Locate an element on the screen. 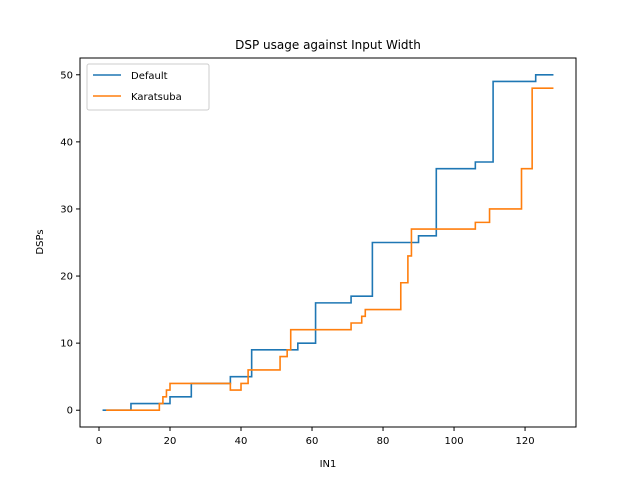  y-tick-label: 30 is located at coordinates (66, 209).